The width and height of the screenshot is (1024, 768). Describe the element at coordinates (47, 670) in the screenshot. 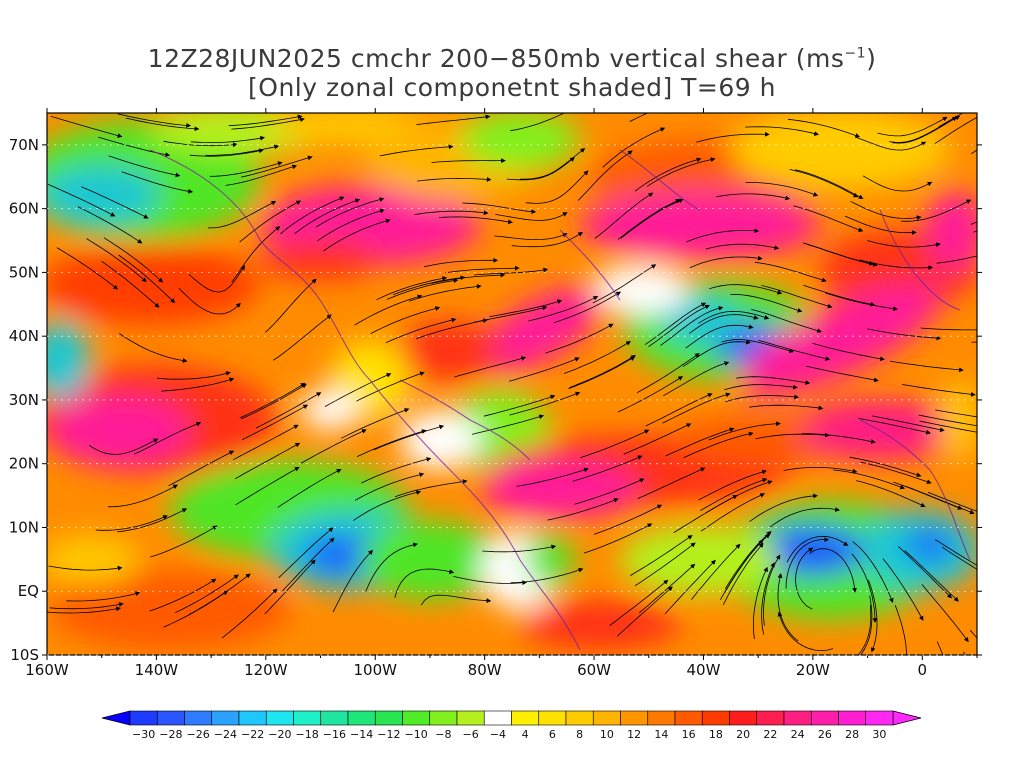

I see `lon-tick-label: 160W` at that location.